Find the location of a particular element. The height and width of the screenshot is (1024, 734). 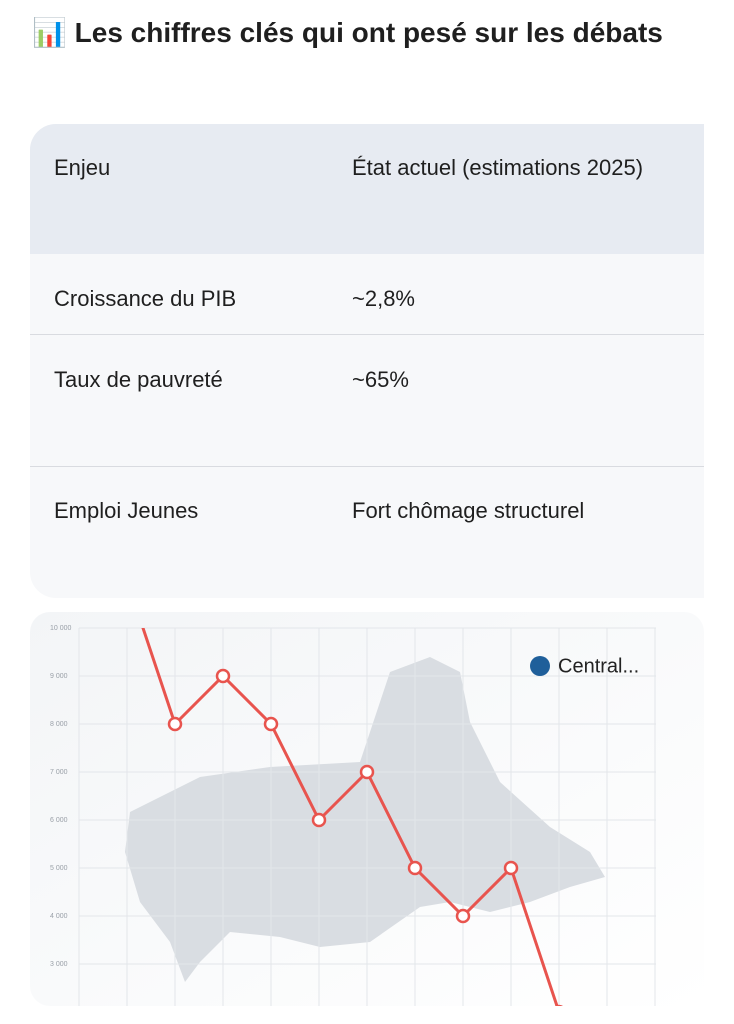

cell: Croissance du PIB is located at coordinates (145, 298).